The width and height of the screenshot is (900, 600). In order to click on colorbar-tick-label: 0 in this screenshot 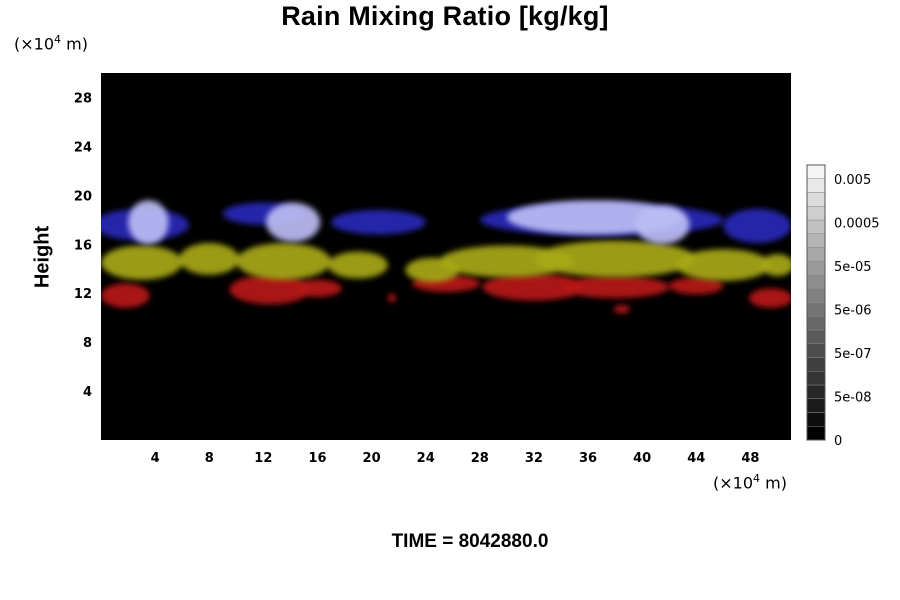, I will do `click(838, 441)`.